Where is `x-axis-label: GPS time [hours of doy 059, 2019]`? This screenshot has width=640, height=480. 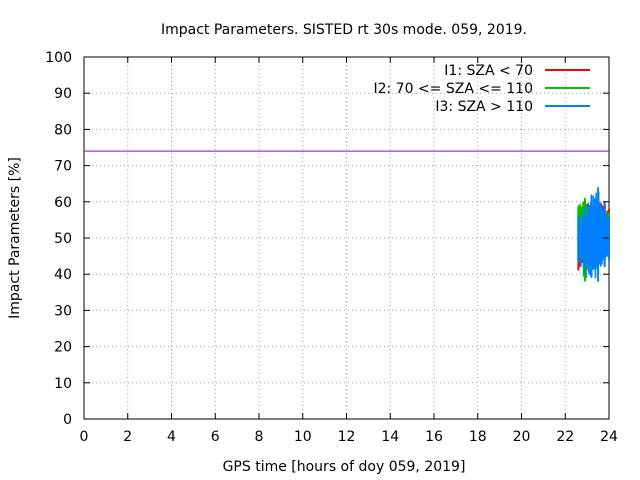
x-axis-label: GPS time [hours of doy 059, 2019] is located at coordinates (344, 467).